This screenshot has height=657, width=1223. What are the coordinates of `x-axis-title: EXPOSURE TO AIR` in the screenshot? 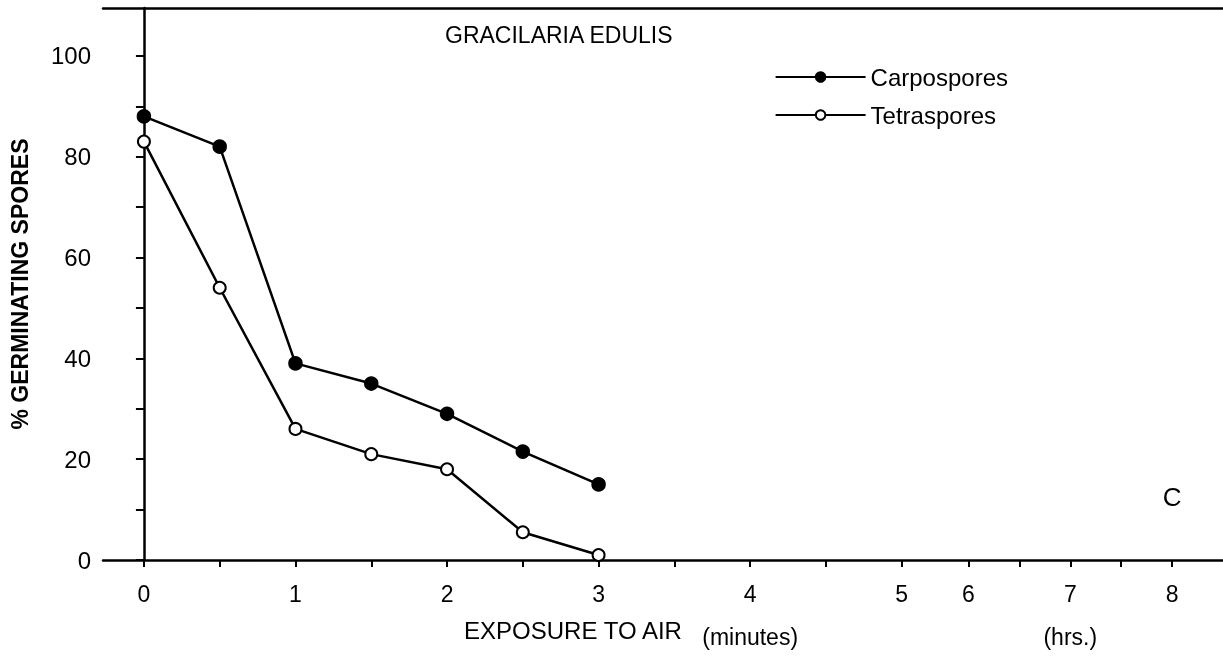 It's located at (573, 630).